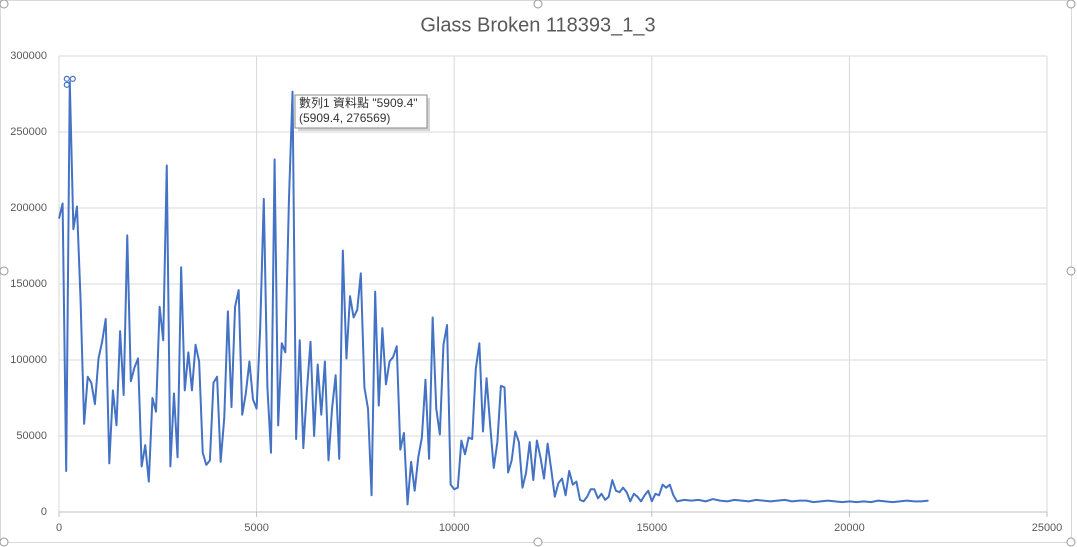 The image size is (1077, 547). I want to click on y-tick-label: 250000, so click(28, 132).